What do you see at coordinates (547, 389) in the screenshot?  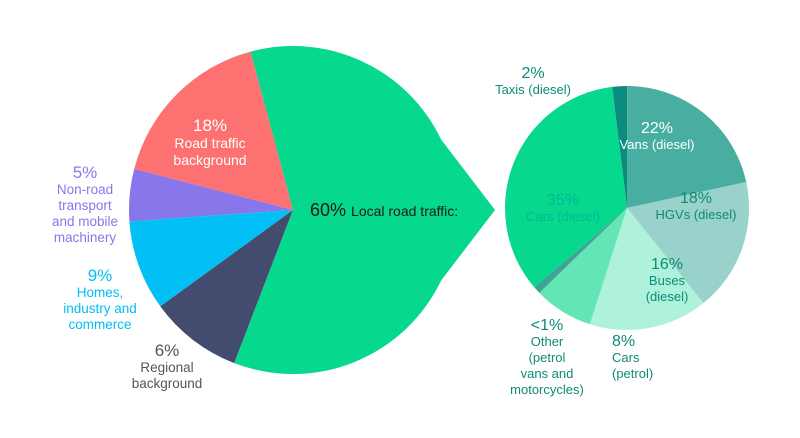 I see `label-other-line: motorcycles)` at bounding box center [547, 389].